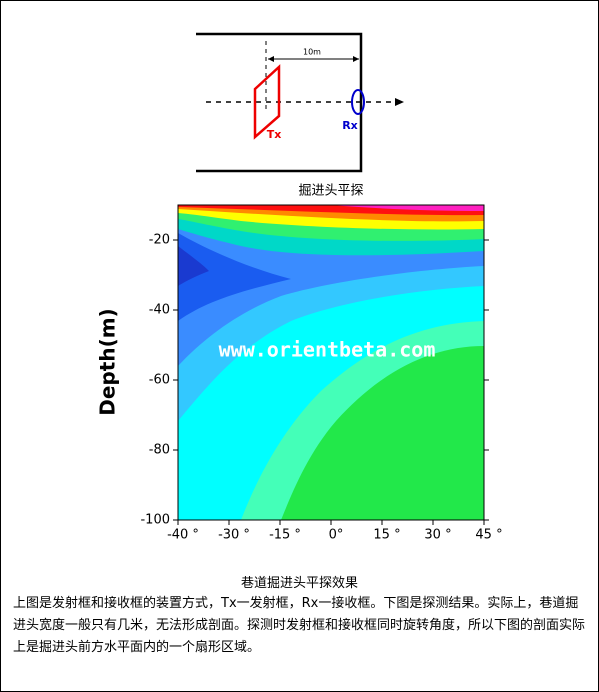  What do you see at coordinates (437, 535) in the screenshot?
I see `x-tick-label: 30 °` at bounding box center [437, 535].